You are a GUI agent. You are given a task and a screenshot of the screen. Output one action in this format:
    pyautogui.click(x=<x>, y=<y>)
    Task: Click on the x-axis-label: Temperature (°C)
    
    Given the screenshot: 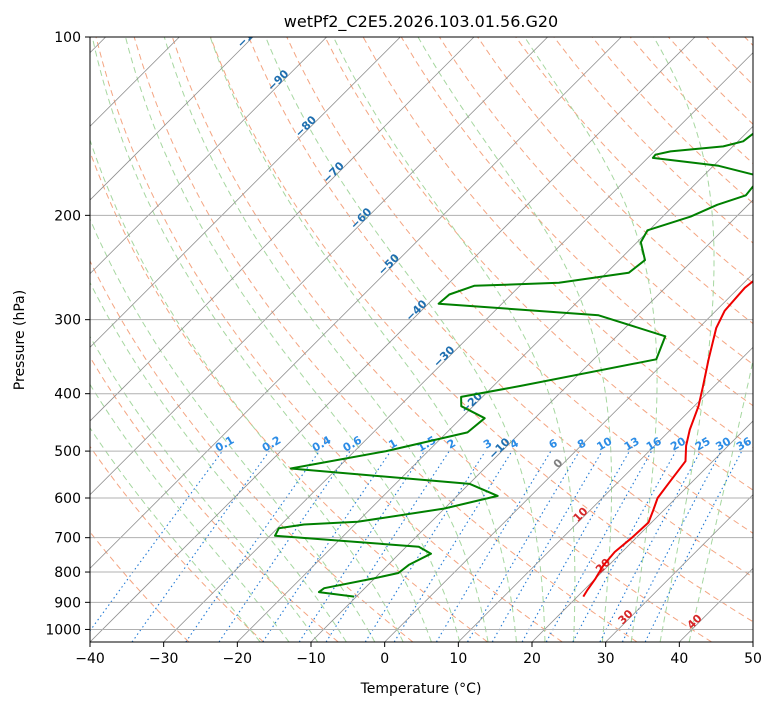 What is the action you would take?
    pyautogui.click(x=421, y=689)
    